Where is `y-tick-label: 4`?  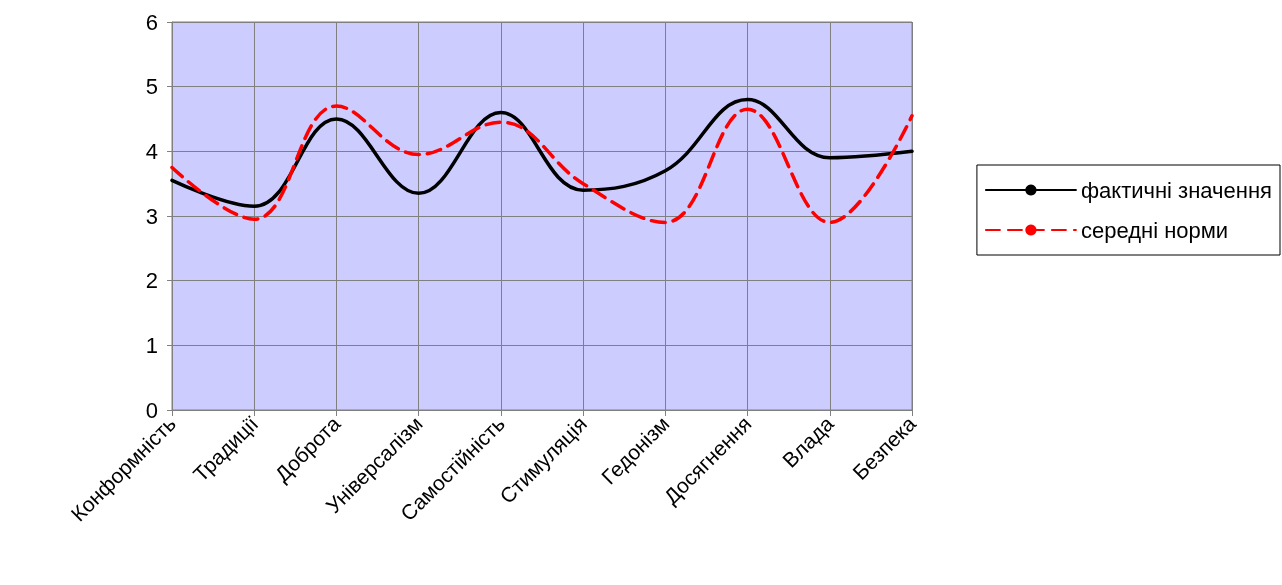
y-tick-label: 4 is located at coordinates (151, 151).